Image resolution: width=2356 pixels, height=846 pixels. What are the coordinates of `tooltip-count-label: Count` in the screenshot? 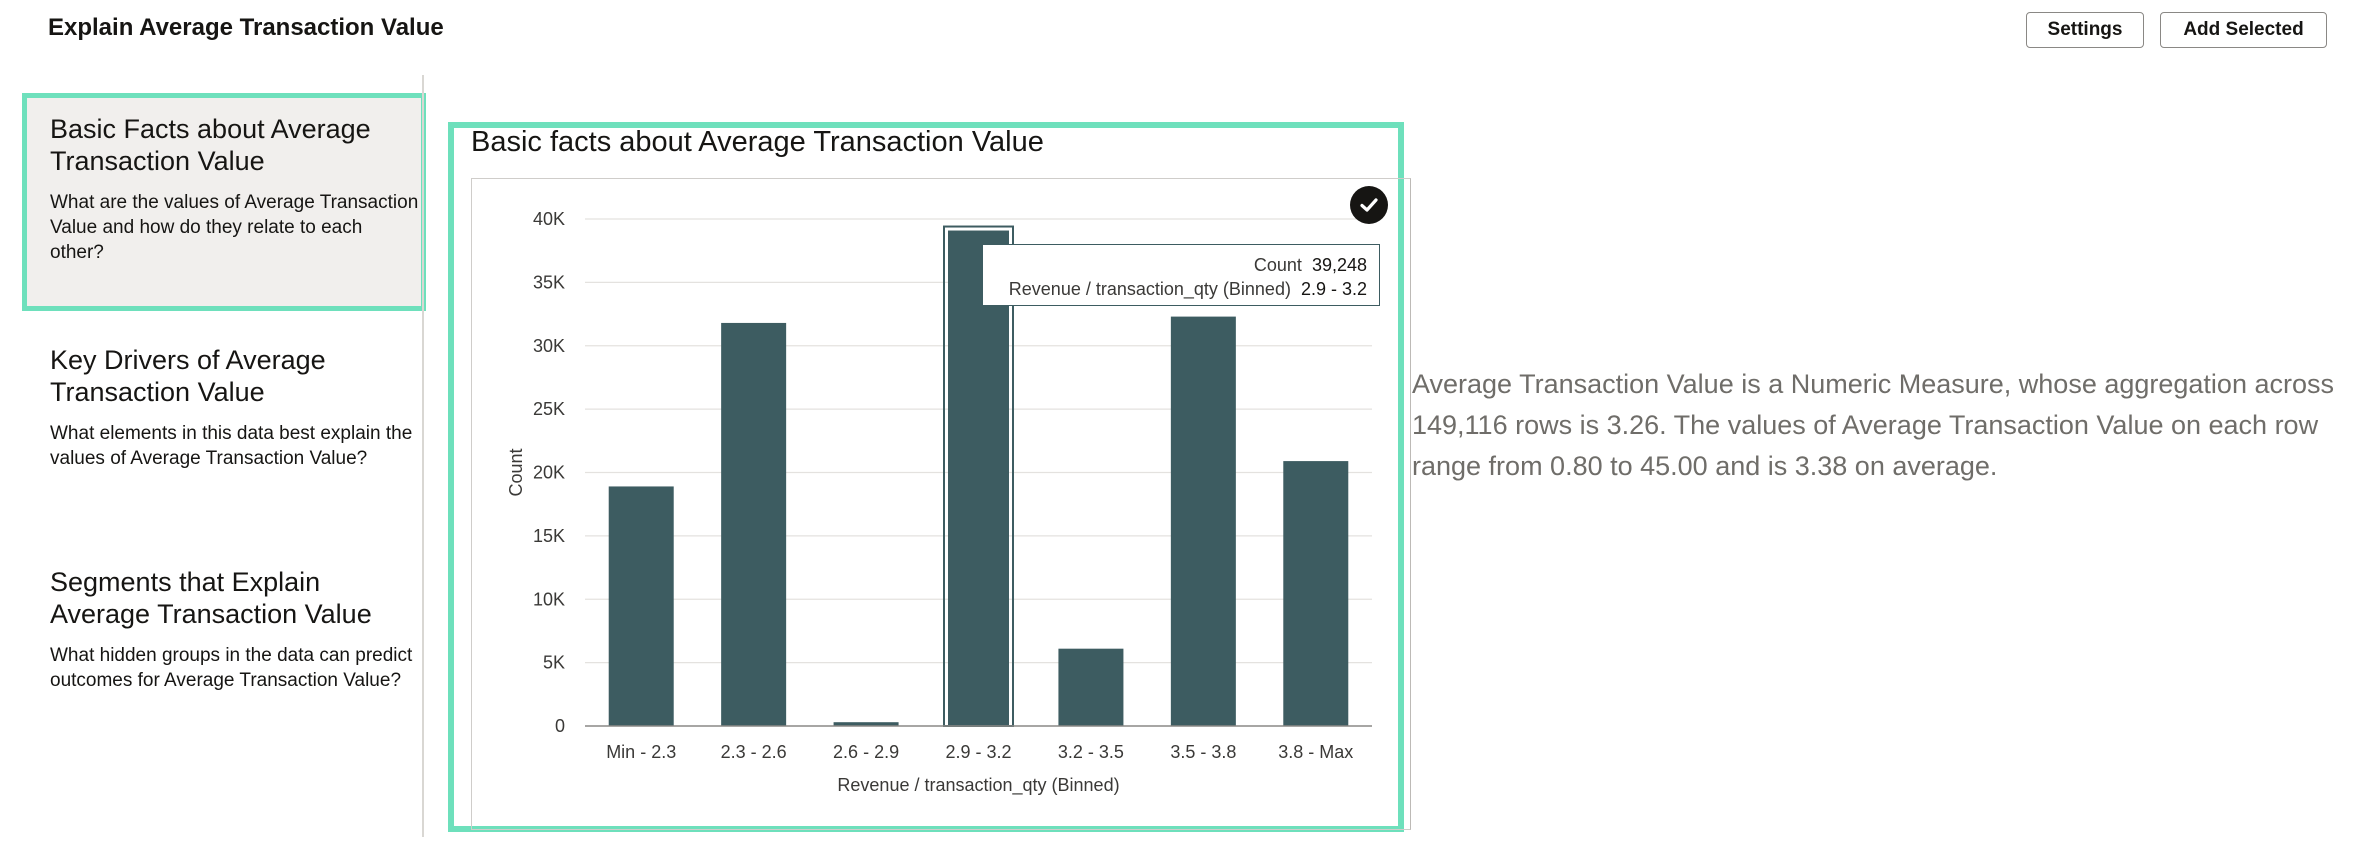 It's located at (1277, 265).